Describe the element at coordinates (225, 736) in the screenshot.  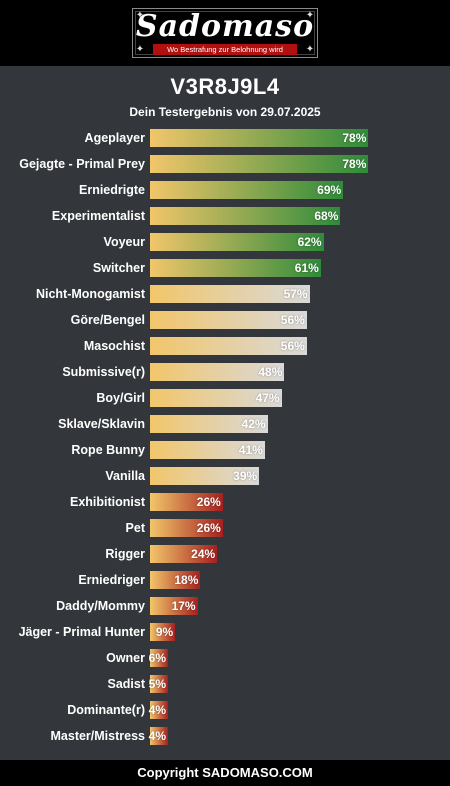
I see `chart-row: Master/Mistress 4%` at that location.